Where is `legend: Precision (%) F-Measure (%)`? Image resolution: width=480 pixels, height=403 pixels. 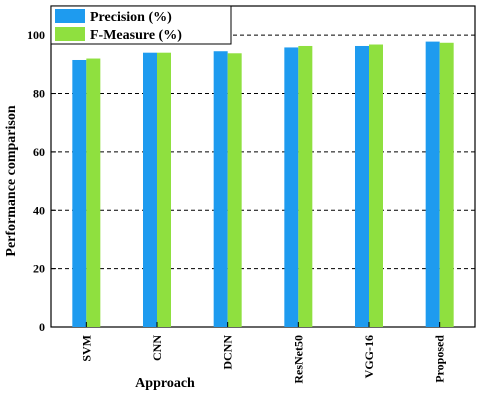
legend: Precision (%) F-Measure (%) is located at coordinates (141, 25).